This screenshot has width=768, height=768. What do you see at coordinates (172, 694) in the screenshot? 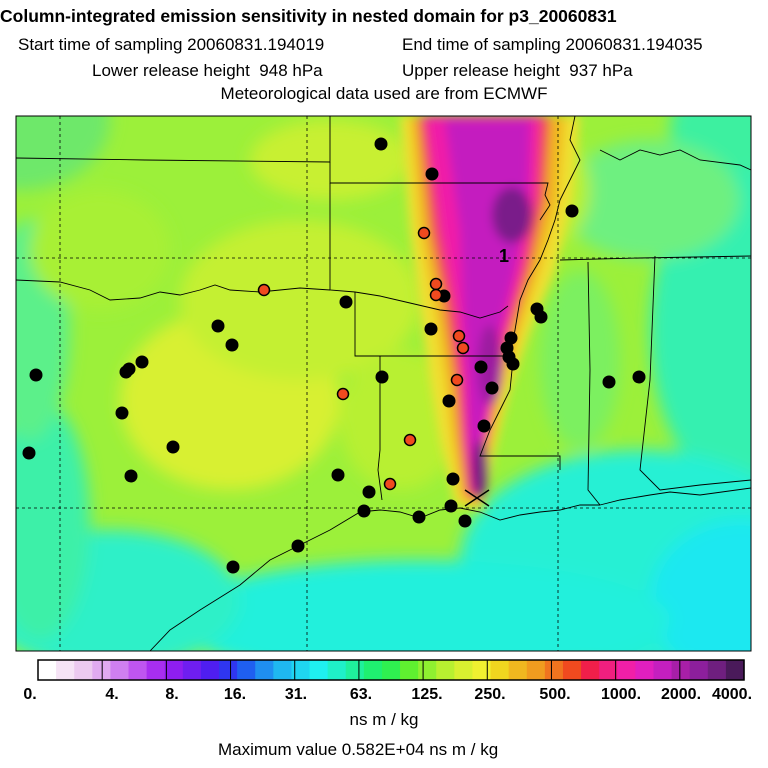
I see `legend-tick-2: 8.` at bounding box center [172, 694].